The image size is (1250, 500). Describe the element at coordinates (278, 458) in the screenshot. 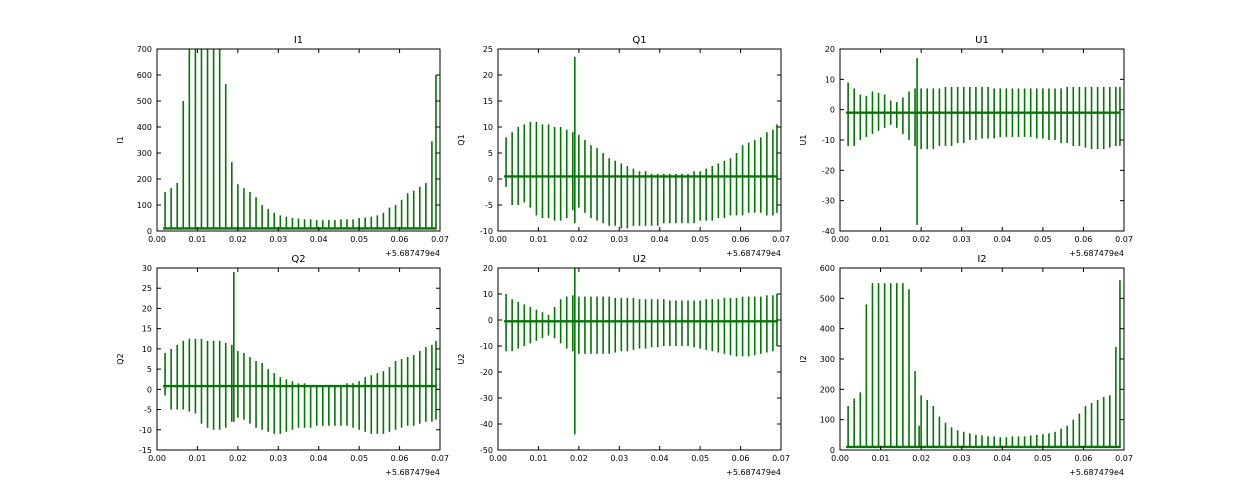

I see `xtick-label-q2-3: 0.03` at that location.